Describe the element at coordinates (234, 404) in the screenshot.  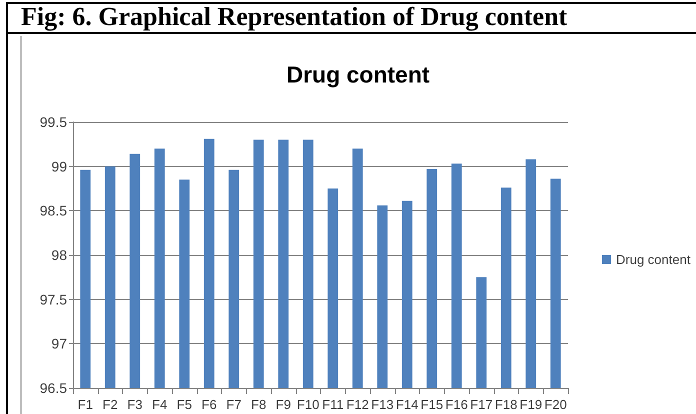
I see `x-tick-label: F7` at that location.